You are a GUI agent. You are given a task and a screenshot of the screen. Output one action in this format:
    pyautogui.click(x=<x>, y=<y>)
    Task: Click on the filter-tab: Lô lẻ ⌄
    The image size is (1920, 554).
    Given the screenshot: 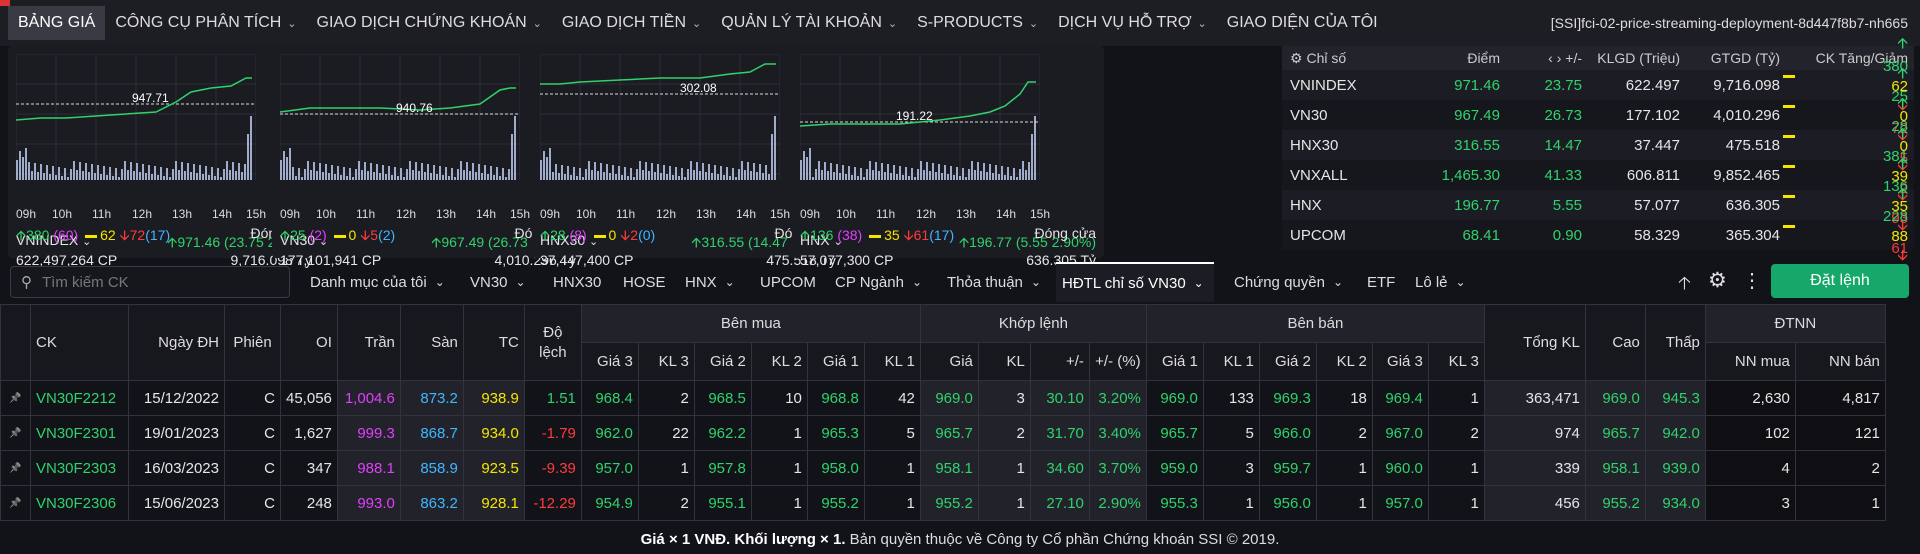 What is the action you would take?
    pyautogui.click(x=1440, y=282)
    